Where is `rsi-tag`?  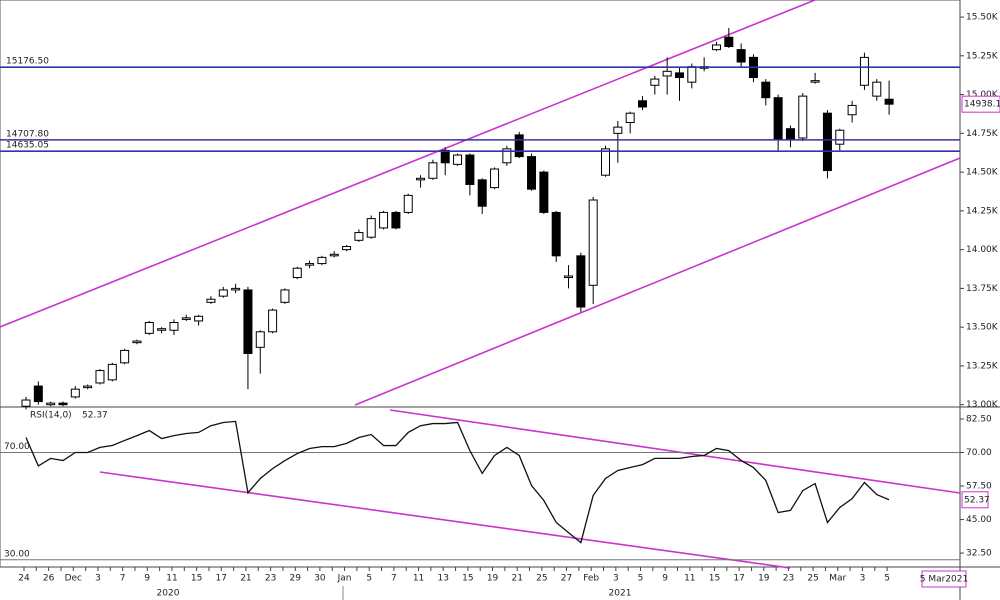 rsi-tag is located at coordinates (975, 500).